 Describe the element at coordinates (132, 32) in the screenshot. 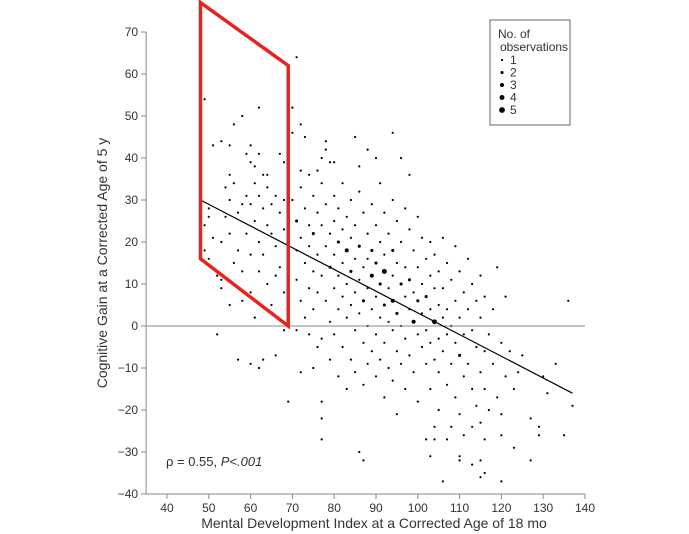

I see `y-tick-label: 70` at that location.